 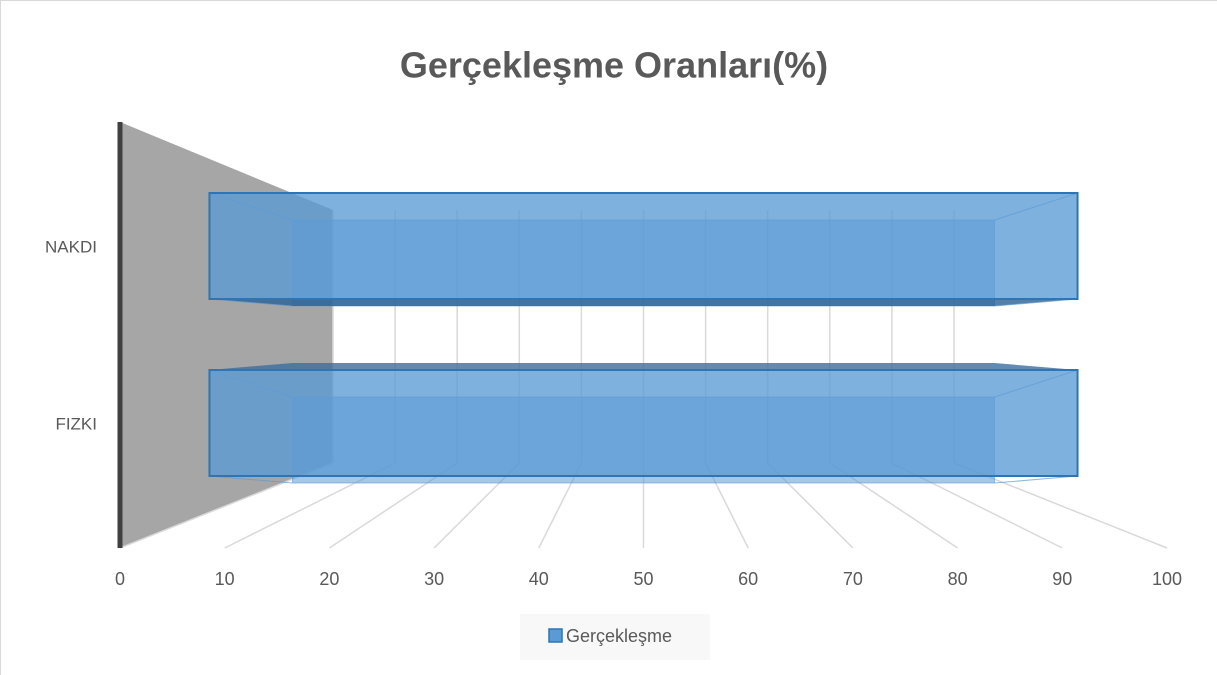 What do you see at coordinates (643, 302) in the screenshot?
I see `bar-bottom` at bounding box center [643, 302].